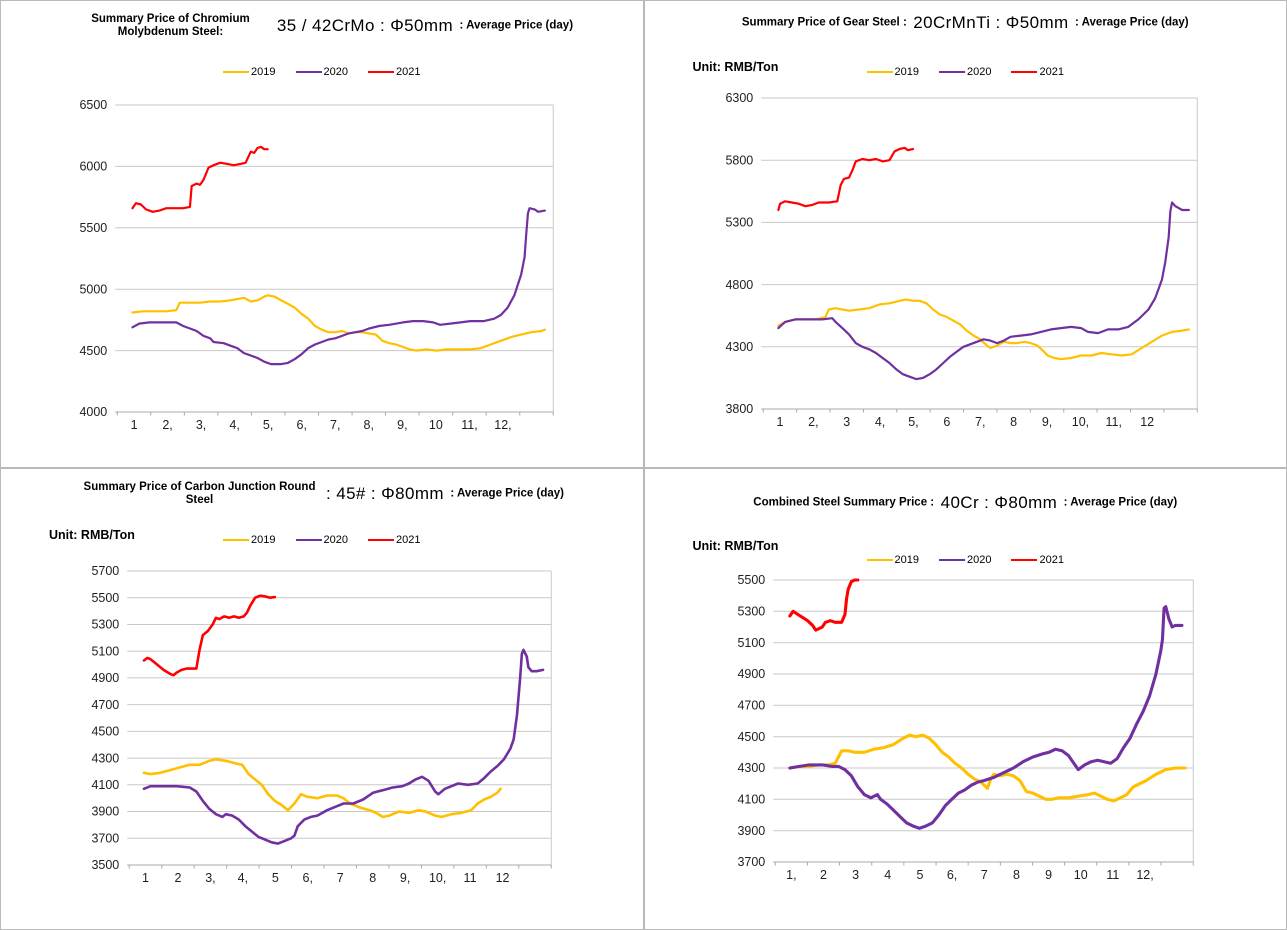 The height and width of the screenshot is (930, 1287). What do you see at coordinates (946, 422) in the screenshot?
I see `x-tick-label: 6` at bounding box center [946, 422].